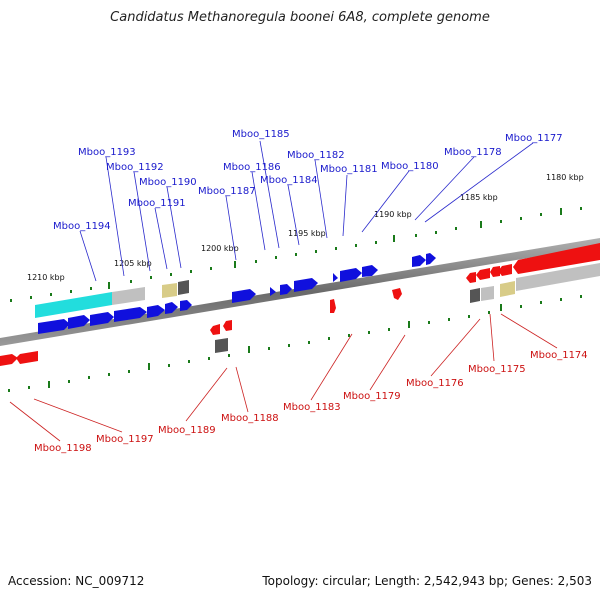  I want to click on gene-label-mboo-1175: Mboo_1175, so click(497, 369).